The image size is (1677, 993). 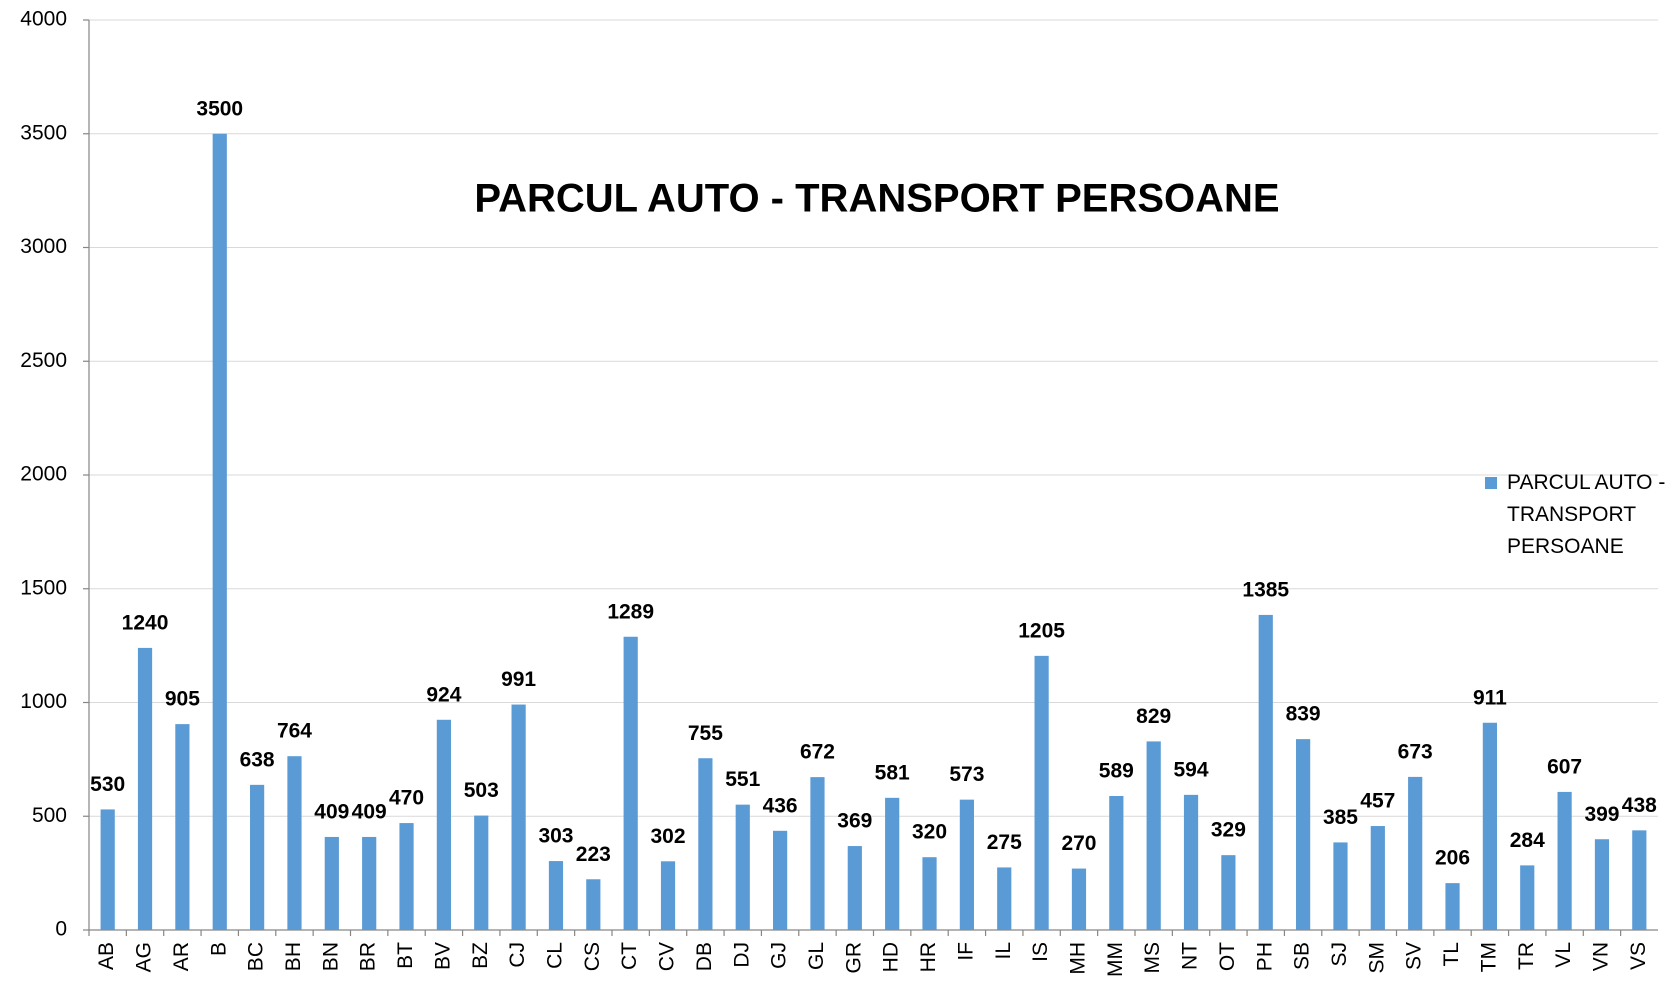 I want to click on data-label: 223, so click(x=593, y=854).